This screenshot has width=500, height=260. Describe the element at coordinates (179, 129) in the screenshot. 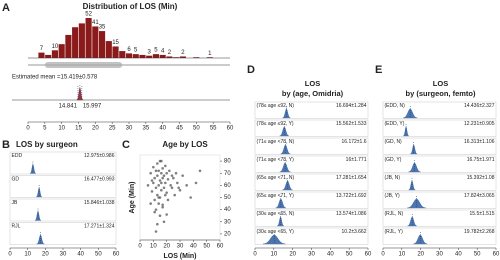

I see `x-tick-label: 45` at that location.